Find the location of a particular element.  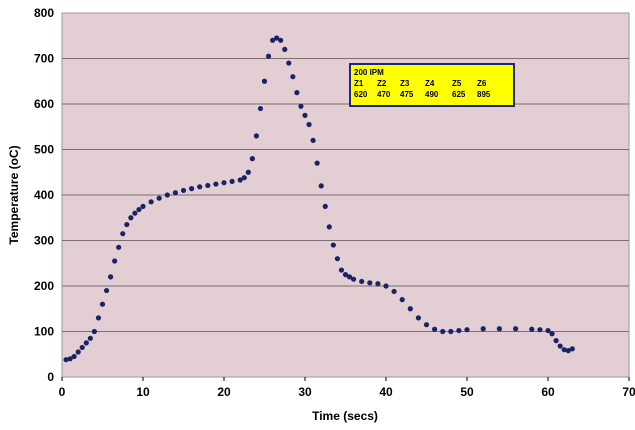

annotation-zone-temp: 490 is located at coordinates (432, 94).